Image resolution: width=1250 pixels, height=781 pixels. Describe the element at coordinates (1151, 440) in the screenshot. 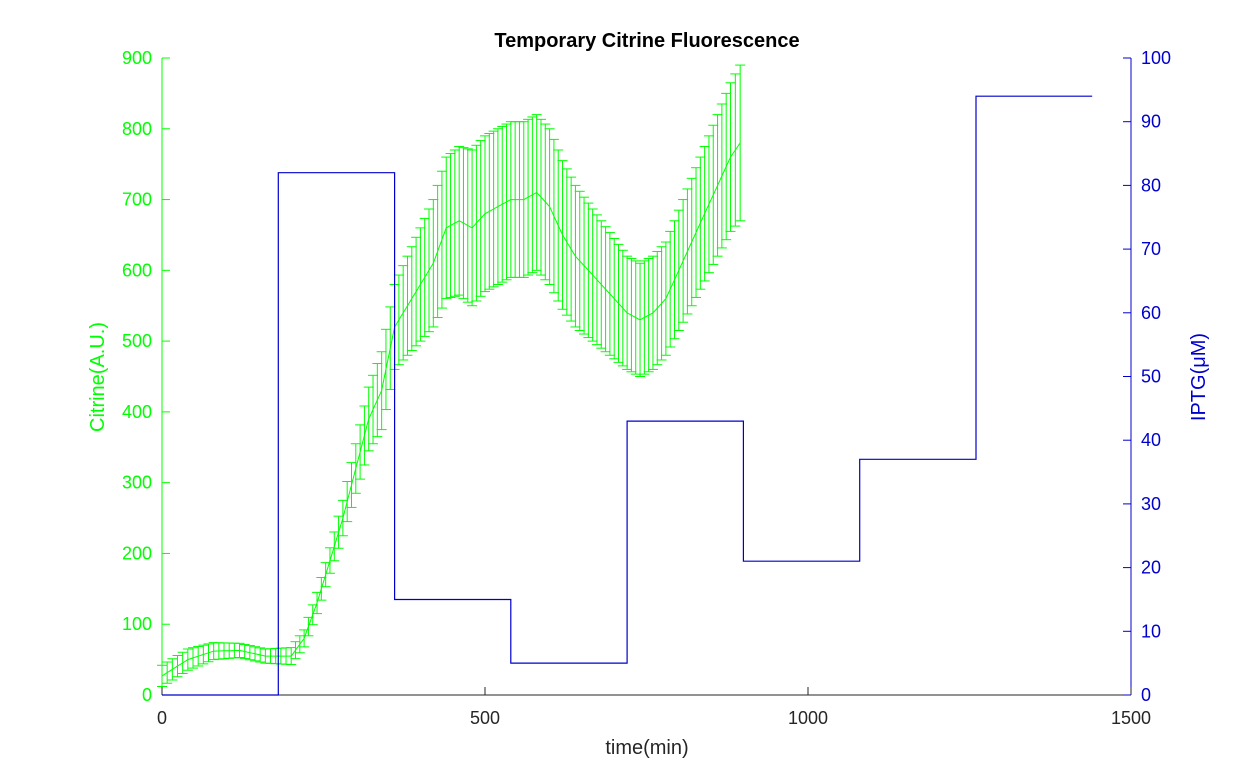

I see `right-y-tick-label: 40` at that location.